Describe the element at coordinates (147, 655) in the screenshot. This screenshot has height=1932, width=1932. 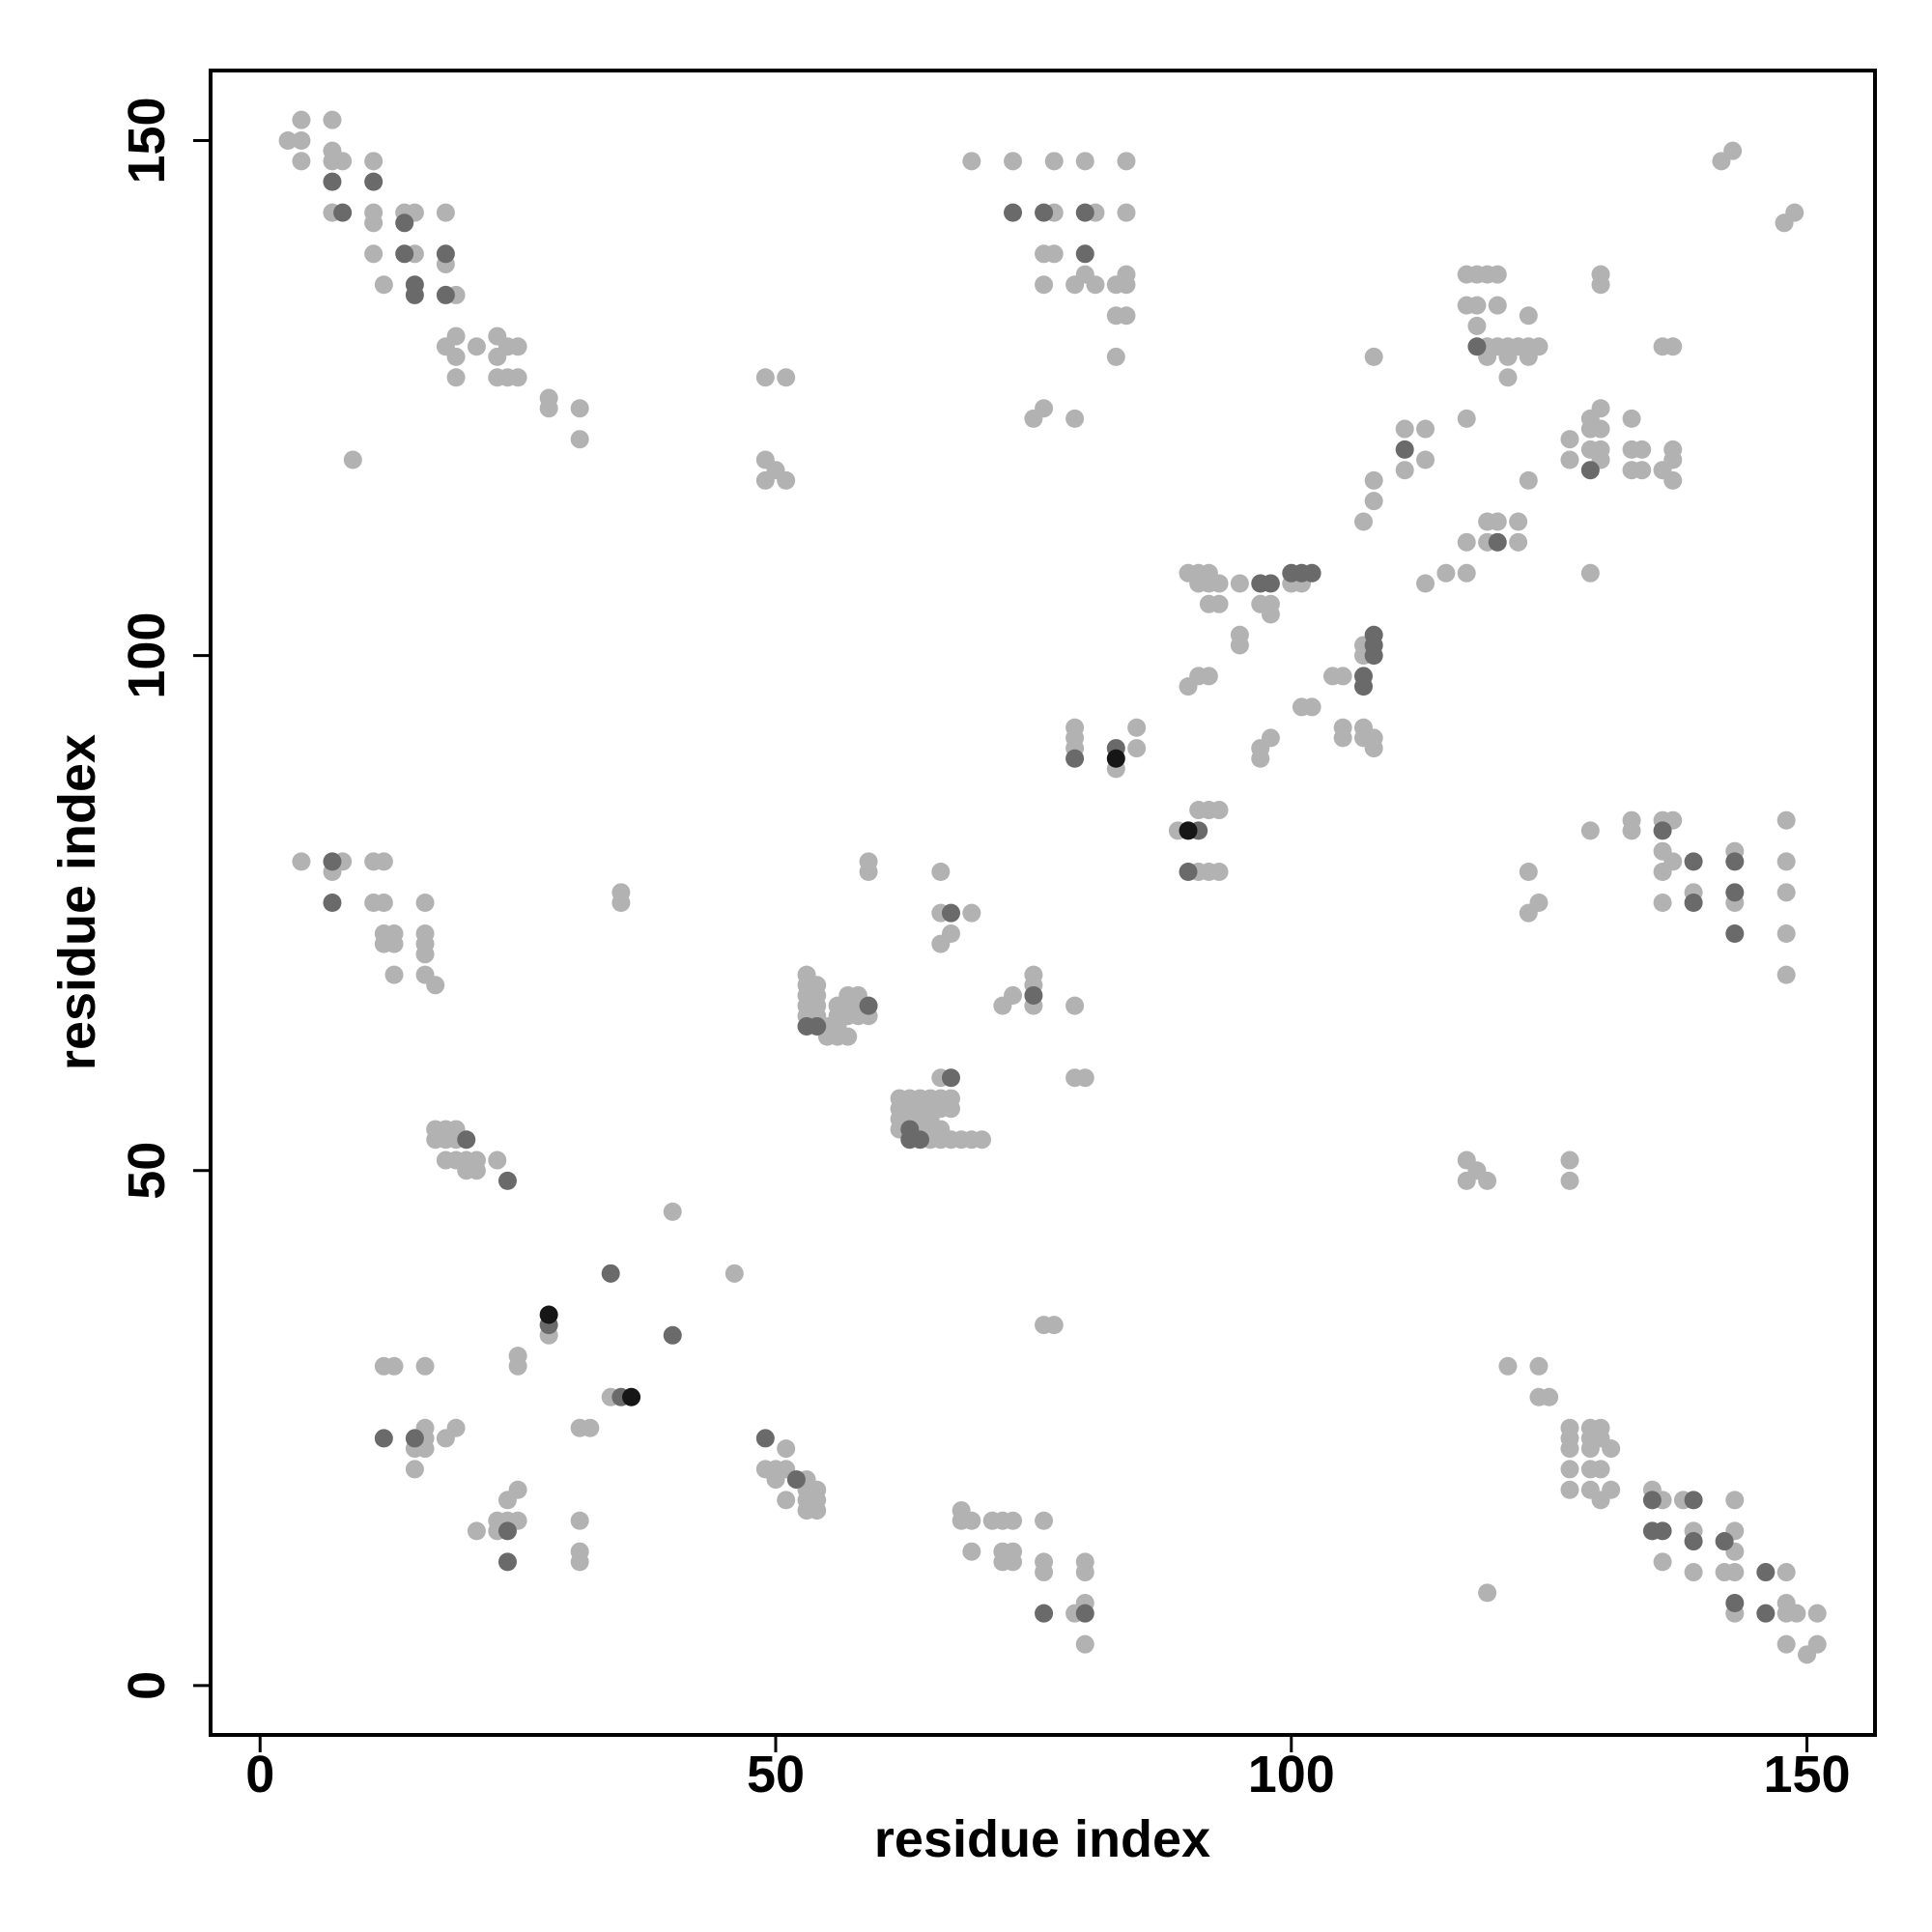
I see `y-tick-label: 100` at that location.